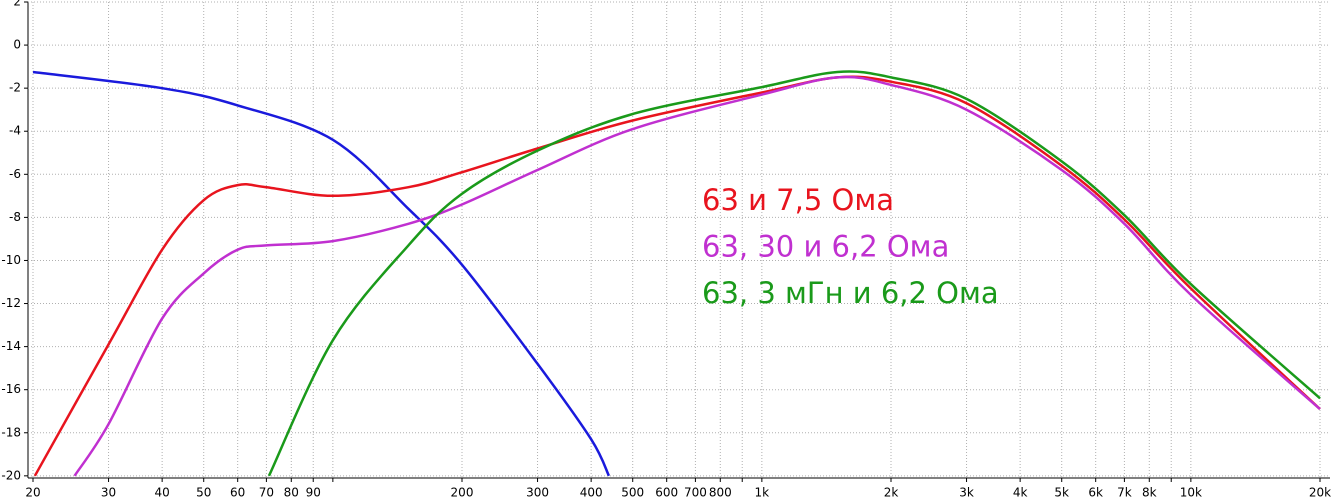 This screenshot has width=1332, height=501. Describe the element at coordinates (1020, 493) in the screenshot. I see `x-tick-label: 4k` at that location.